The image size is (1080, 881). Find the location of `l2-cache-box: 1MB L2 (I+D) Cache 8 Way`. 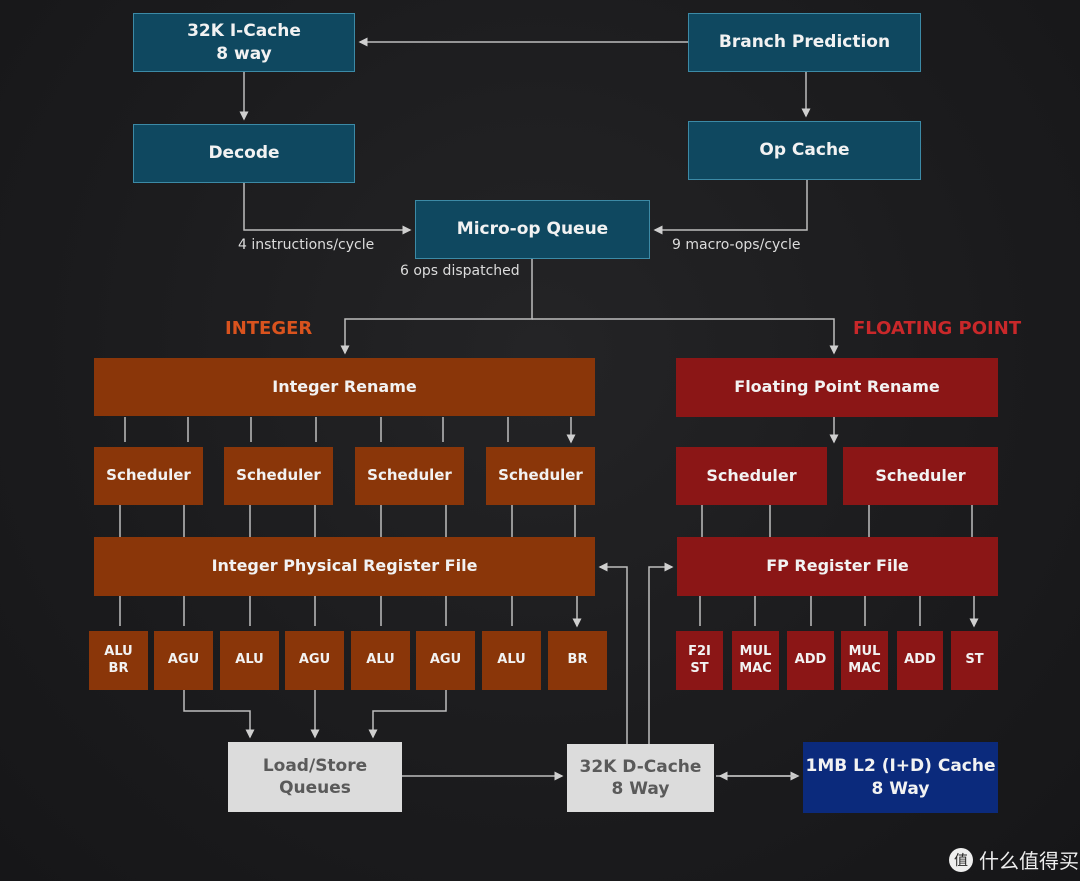

l2-cache-box: 1MB L2 (I+D) Cache 8 Way is located at coordinates (900, 777).